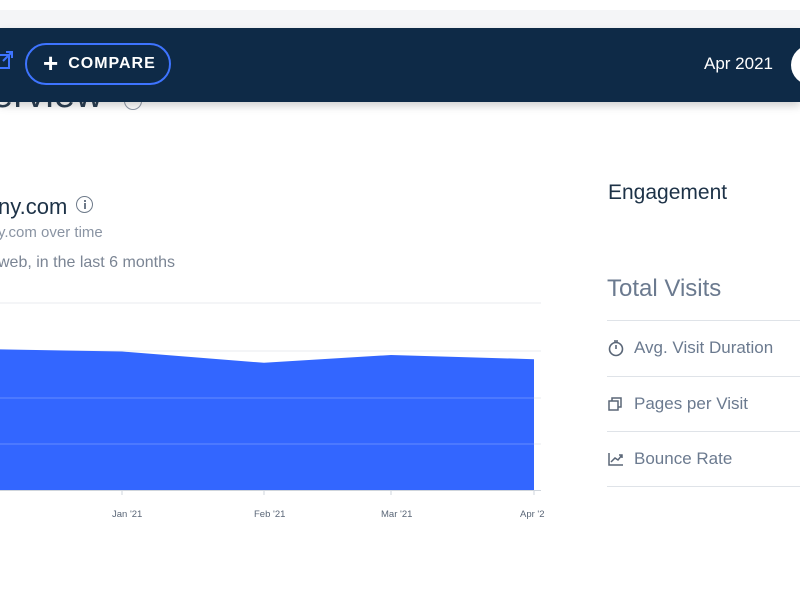 This screenshot has width=800, height=600. Describe the element at coordinates (51, 232) in the screenshot. I see `chart-subtitle: y.com over time` at that location.